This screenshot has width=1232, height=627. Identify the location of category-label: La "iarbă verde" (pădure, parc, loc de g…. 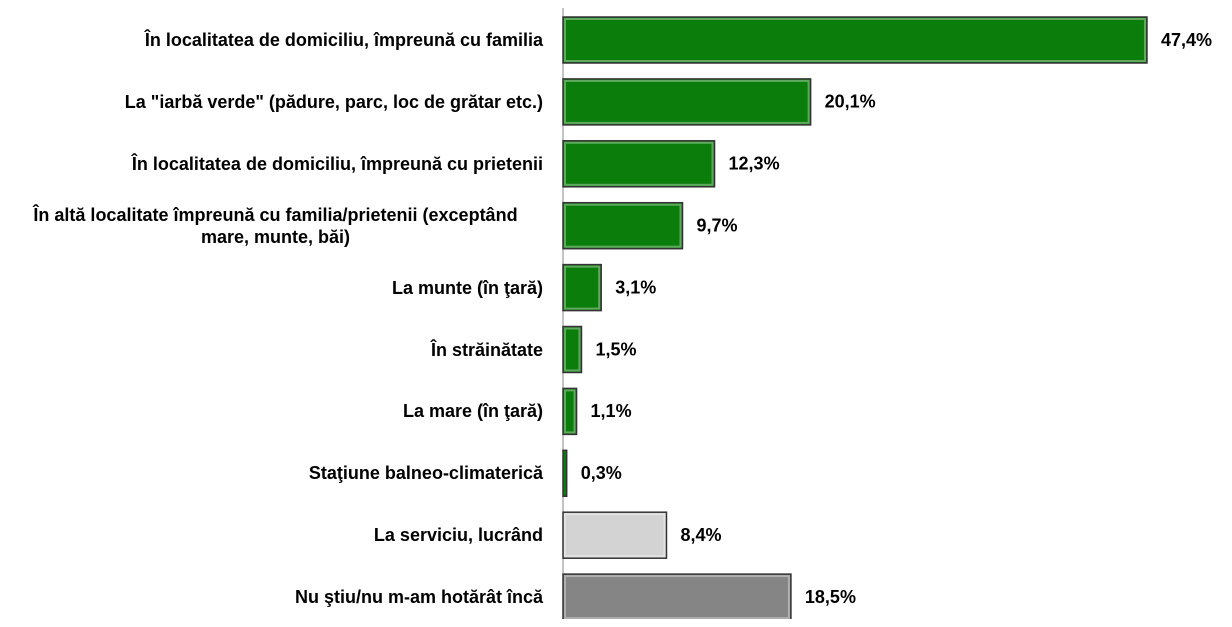
(271, 102).